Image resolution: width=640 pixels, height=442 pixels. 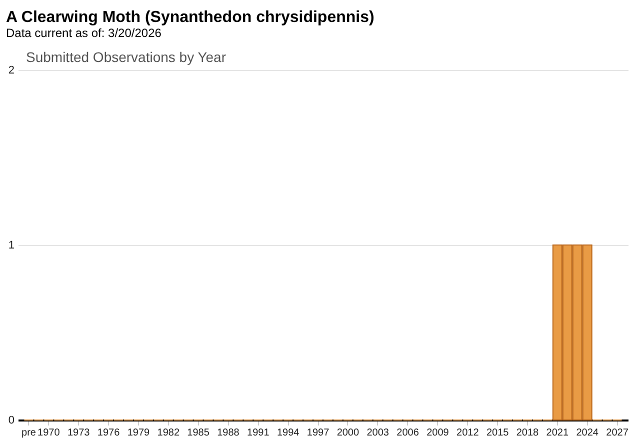 What do you see at coordinates (288, 433) in the screenshot?
I see `x-tick-label: 1994` at bounding box center [288, 433].